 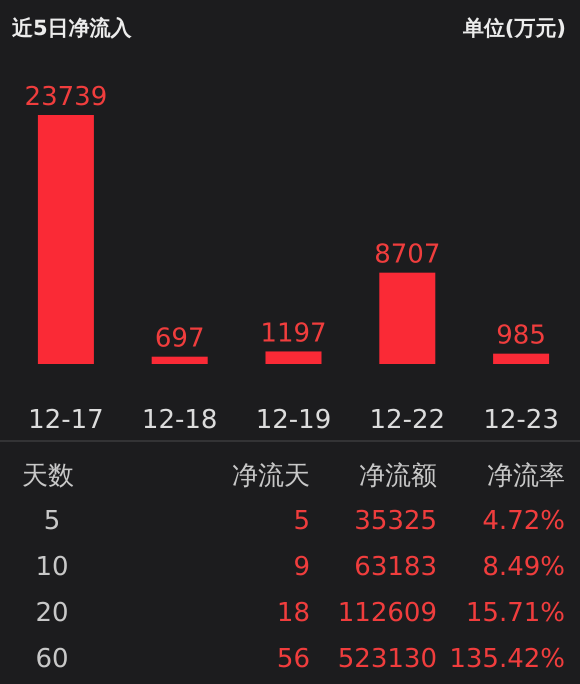 What do you see at coordinates (293, 613) in the screenshot?
I see `text: 18` at bounding box center [293, 613].